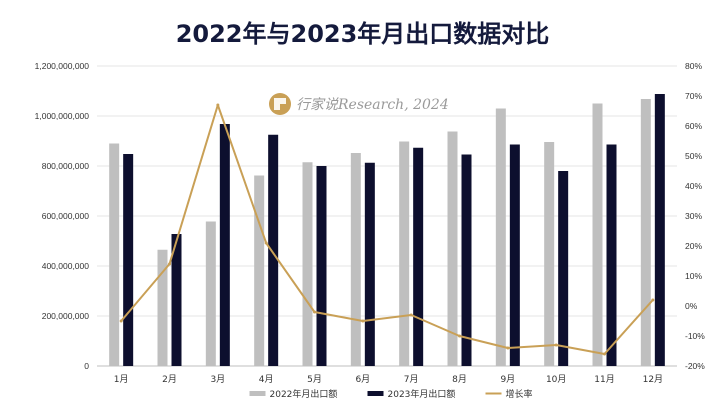 This screenshot has height=408, width=725. What do you see at coordinates (62, 116) in the screenshot?
I see `y-left-tick-label: 1,000,000,000` at bounding box center [62, 116].